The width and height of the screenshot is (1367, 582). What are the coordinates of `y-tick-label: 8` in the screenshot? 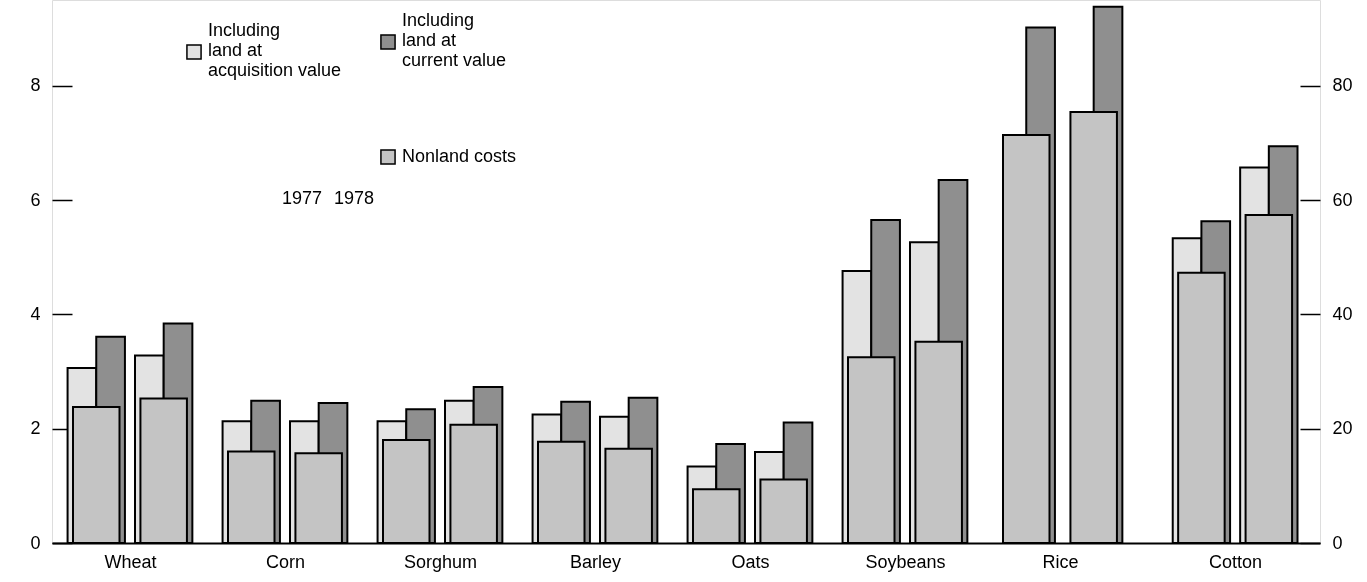 It's located at (35, 85).